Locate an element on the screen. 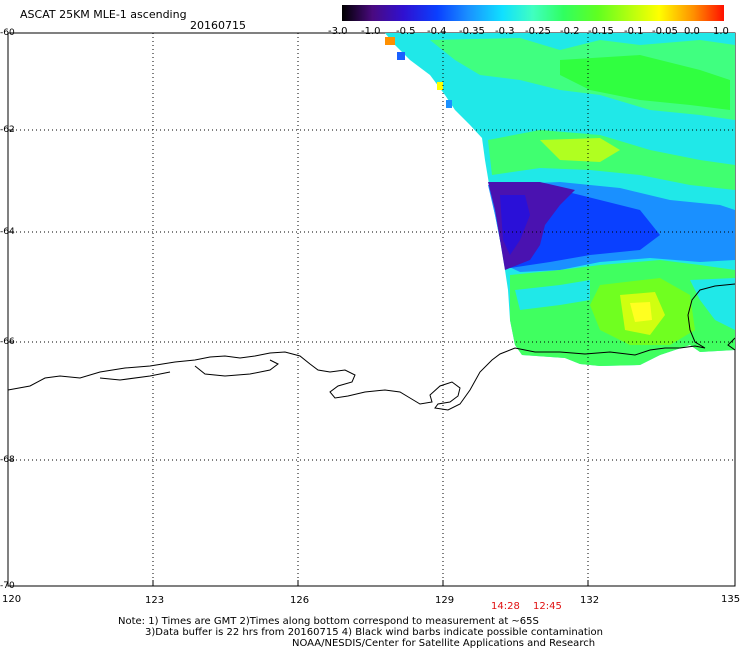 The height and width of the screenshot is (650, 740). colorbar-label: -0.2 is located at coordinates (570, 31).